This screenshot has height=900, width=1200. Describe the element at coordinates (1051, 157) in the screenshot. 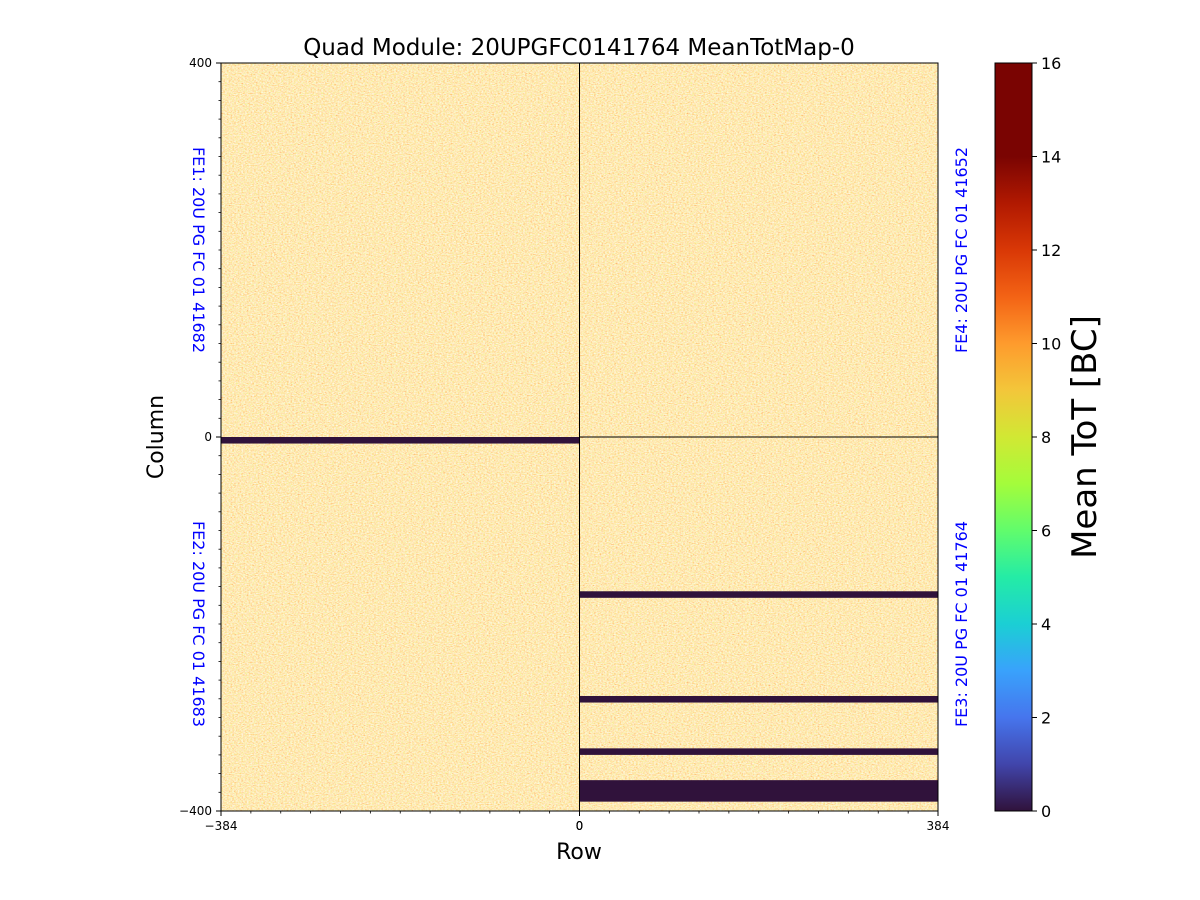

I see `colorbar-tick-label: 14` at that location.